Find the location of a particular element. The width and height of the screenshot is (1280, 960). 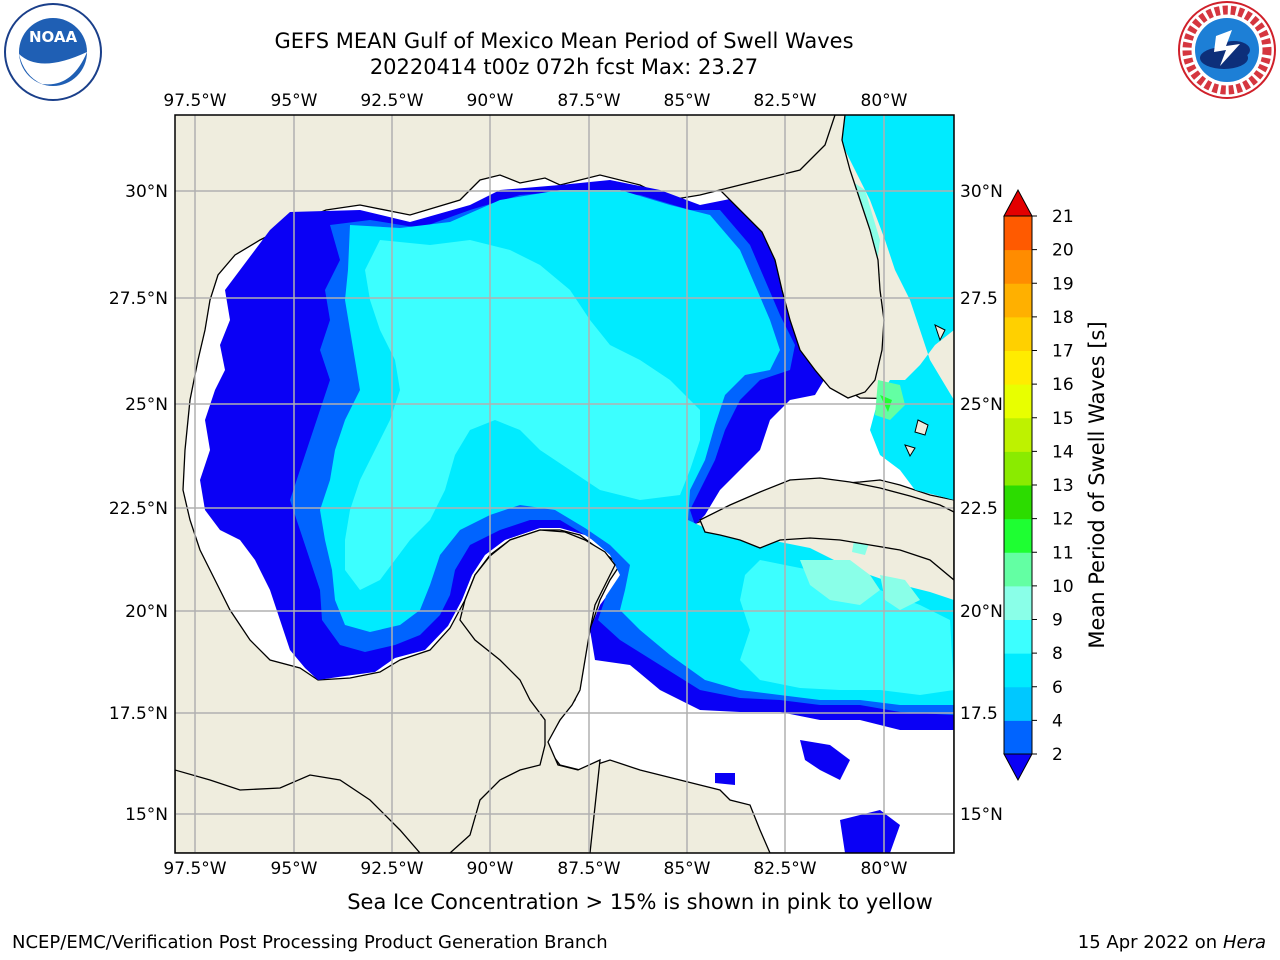

colorbar-tick-label: 17 is located at coordinates (1063, 352).